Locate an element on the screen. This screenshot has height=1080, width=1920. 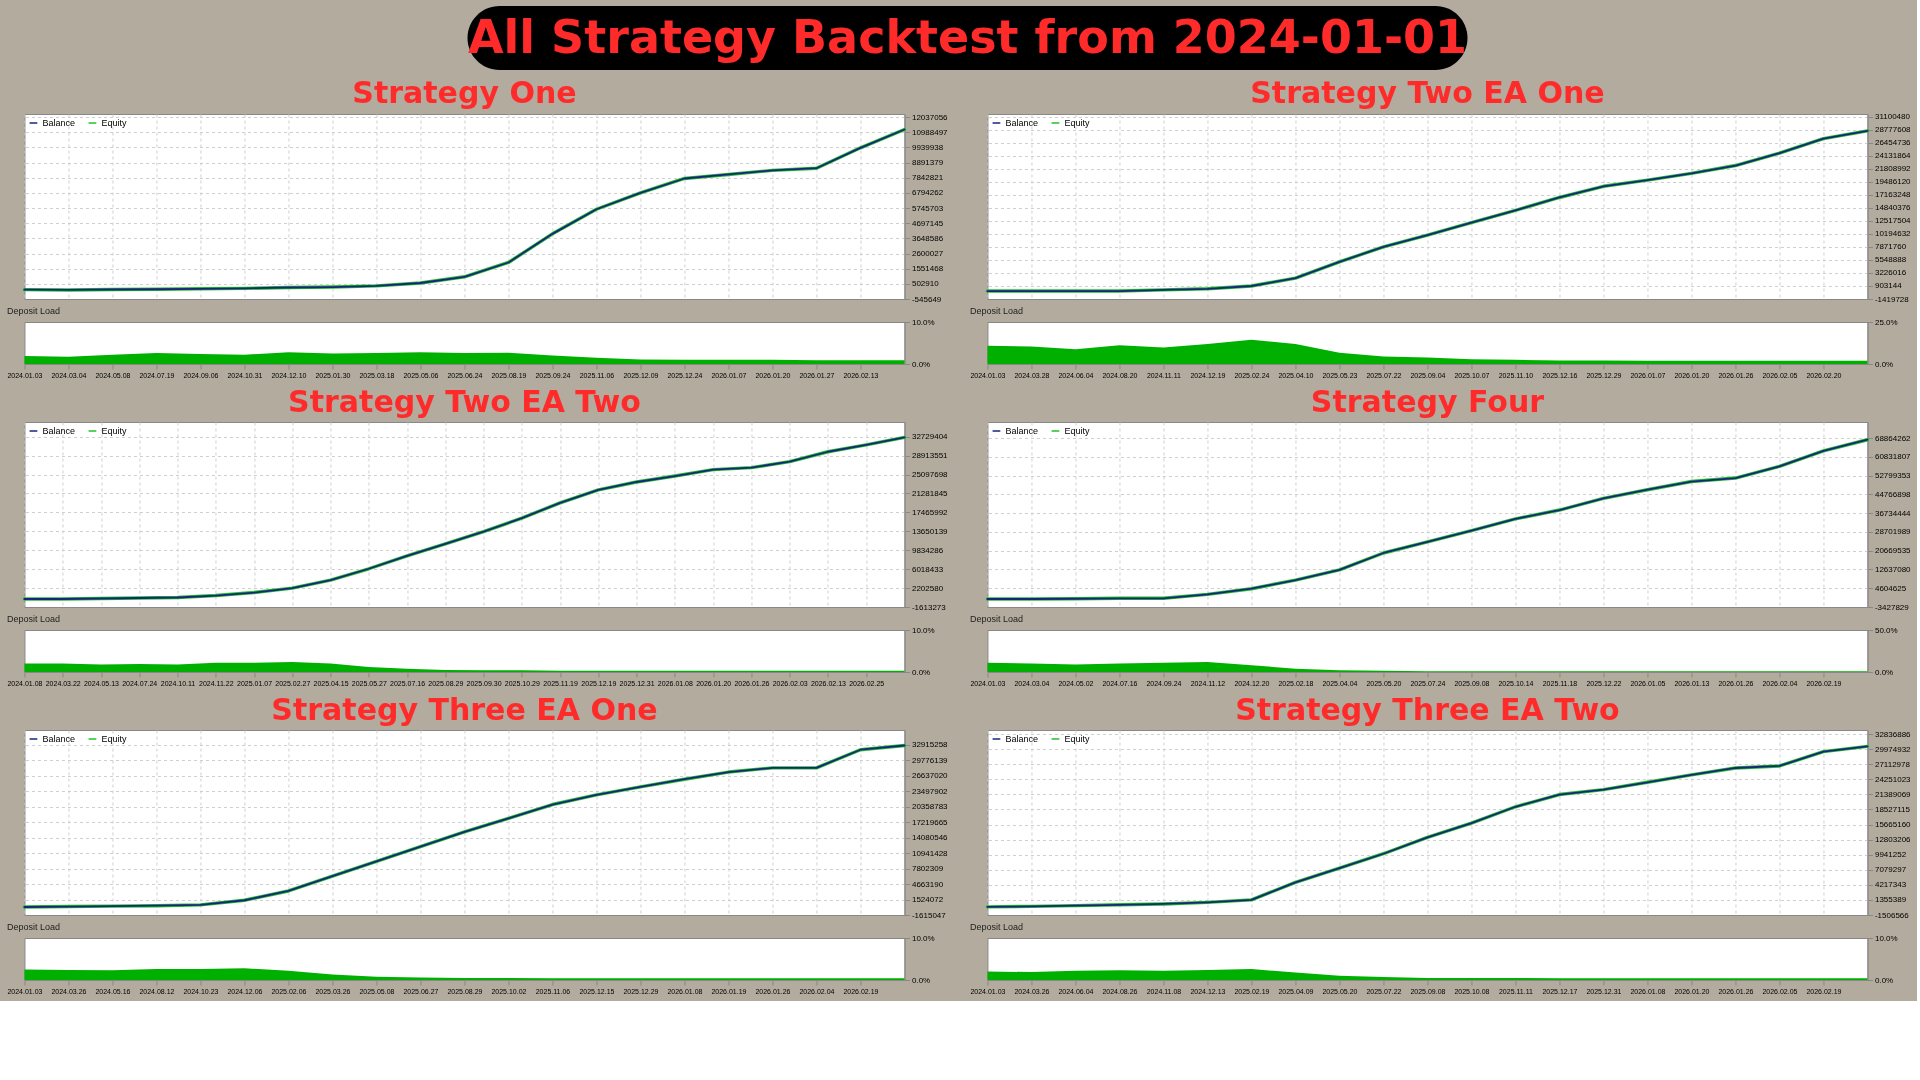
y-tick-label: 5745703 is located at coordinates (927, 208).